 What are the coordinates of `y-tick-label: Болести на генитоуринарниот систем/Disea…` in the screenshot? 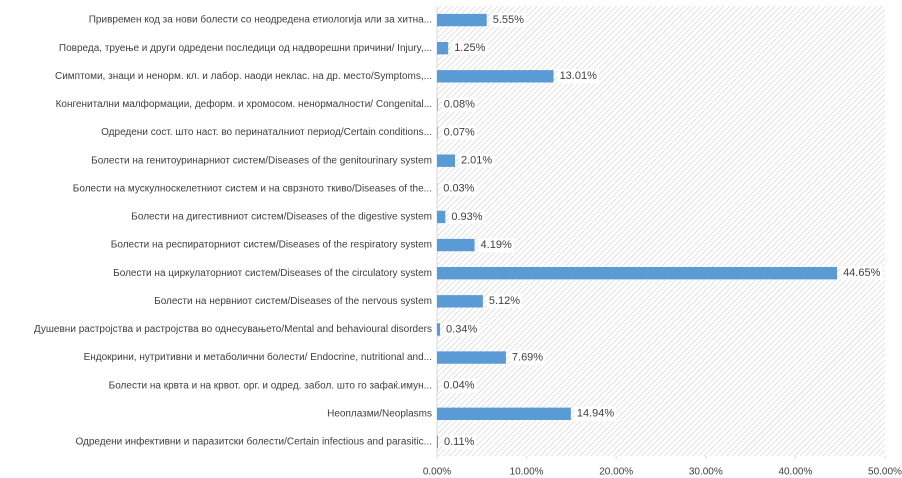 It's located at (261, 160).